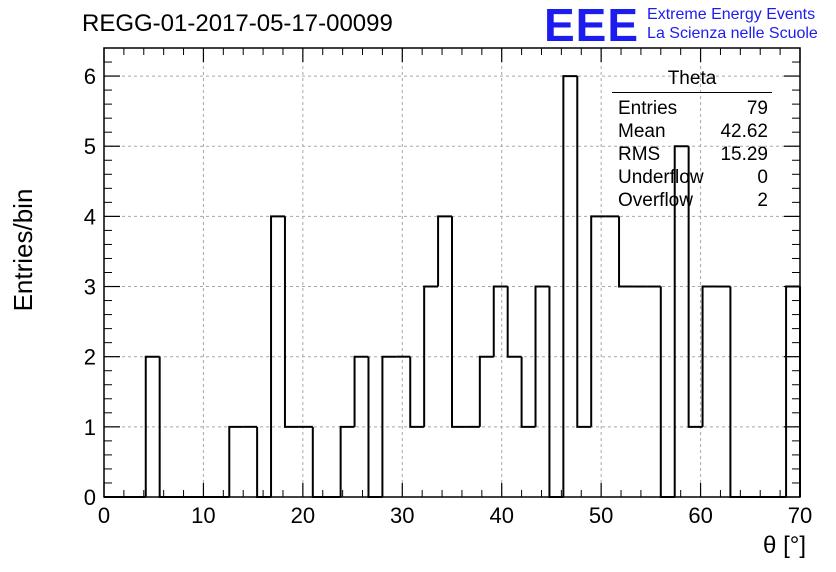 The height and width of the screenshot is (572, 836). I want to click on y-tick-label: 0, so click(90, 497).